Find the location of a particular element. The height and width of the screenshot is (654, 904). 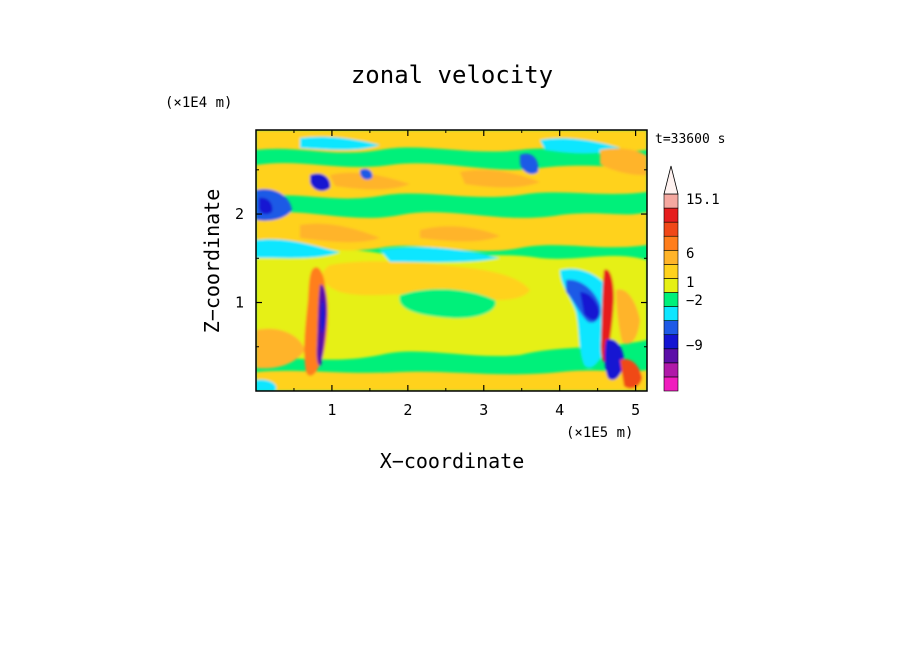

x-axis-label: X−coordinate is located at coordinates (452, 461).